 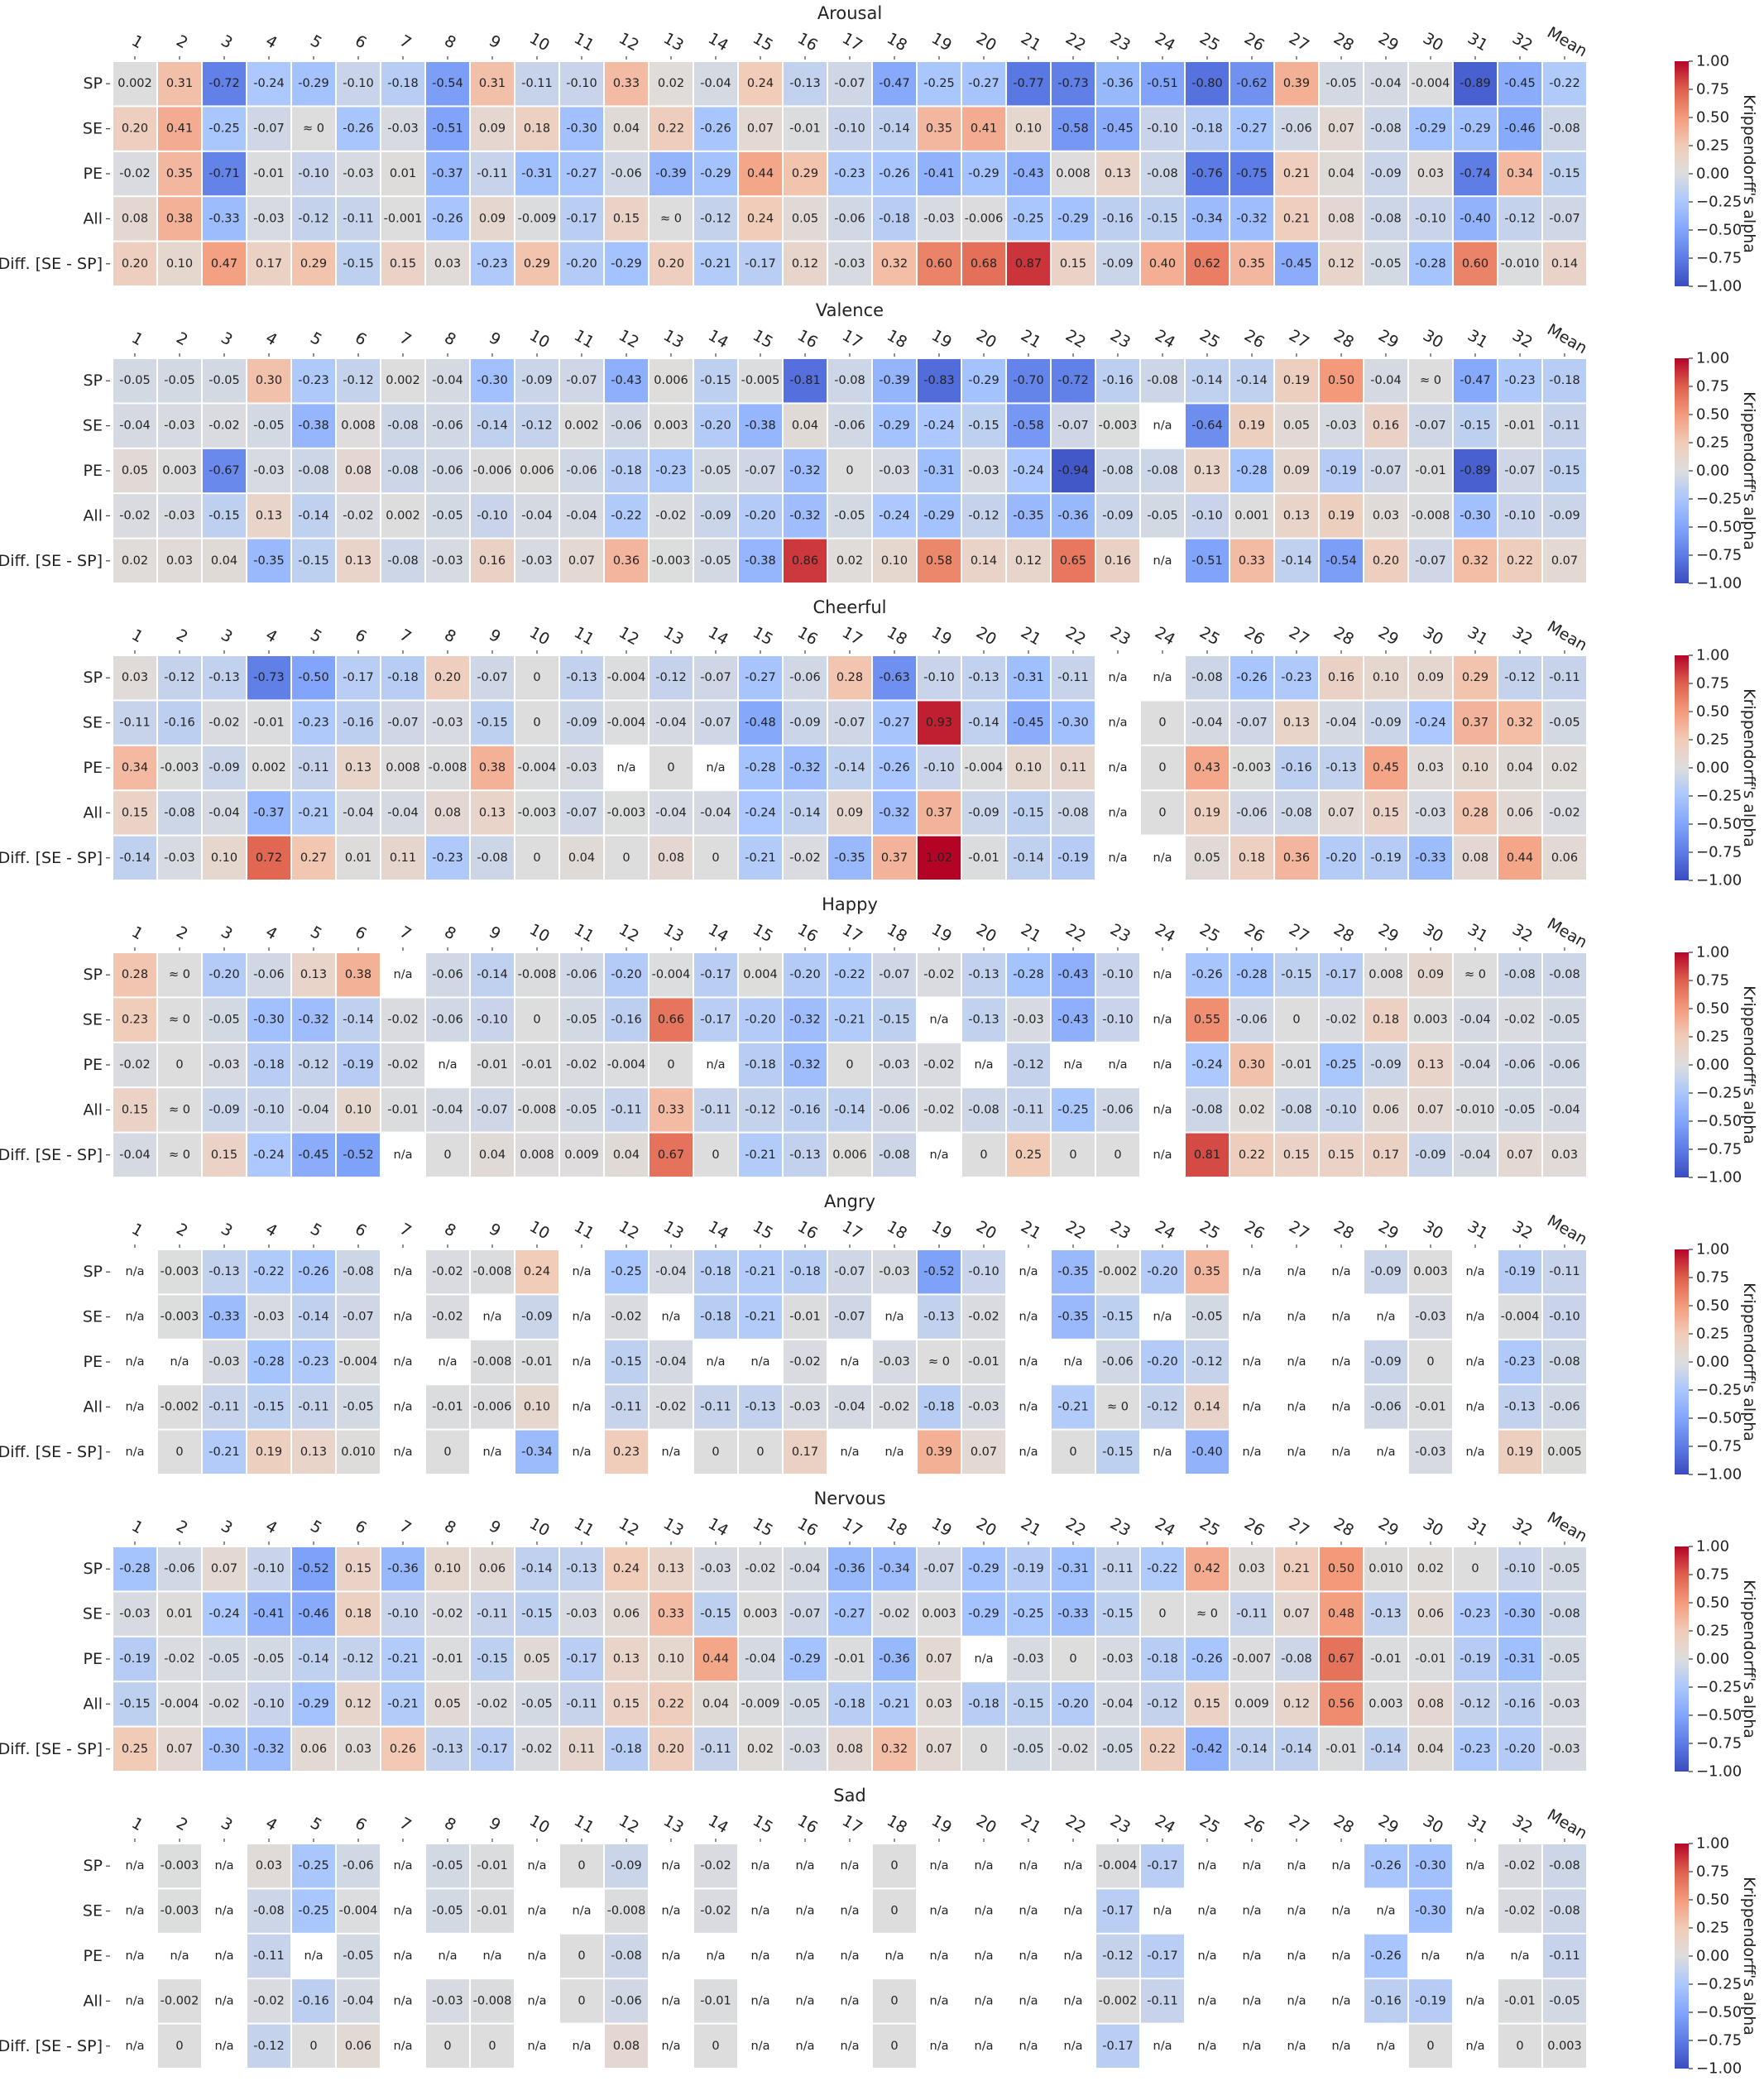 I want to click on x-tick-label: 30, so click(x=1433, y=1527).